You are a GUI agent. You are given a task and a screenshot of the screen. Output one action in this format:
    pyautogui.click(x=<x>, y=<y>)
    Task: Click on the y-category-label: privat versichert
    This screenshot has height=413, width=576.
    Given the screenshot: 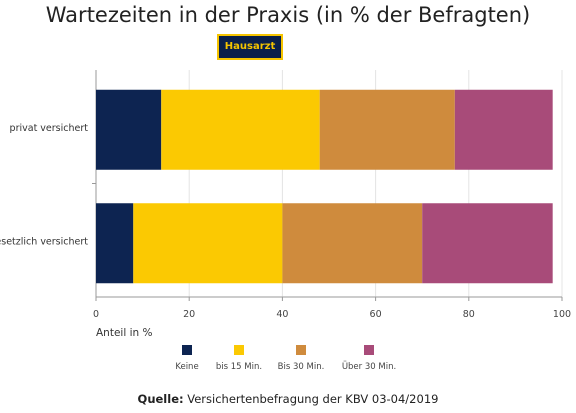 What is the action you would take?
    pyautogui.click(x=49, y=128)
    